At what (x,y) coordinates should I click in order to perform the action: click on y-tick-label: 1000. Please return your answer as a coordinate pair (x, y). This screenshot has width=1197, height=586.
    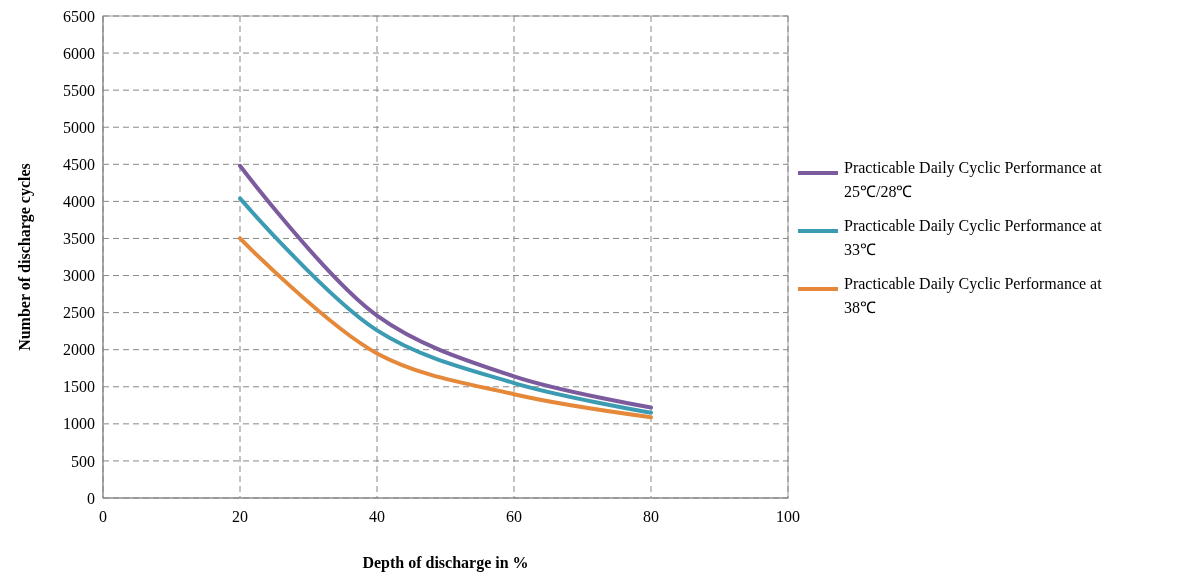
    Looking at the image, I should click on (79, 424).